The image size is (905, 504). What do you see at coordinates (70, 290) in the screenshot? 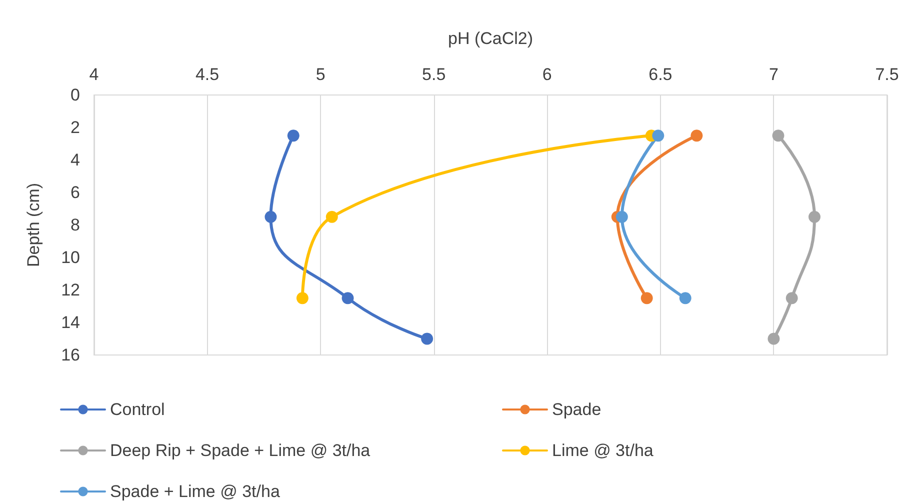
I see `y-tick-label: 12` at bounding box center [70, 290].